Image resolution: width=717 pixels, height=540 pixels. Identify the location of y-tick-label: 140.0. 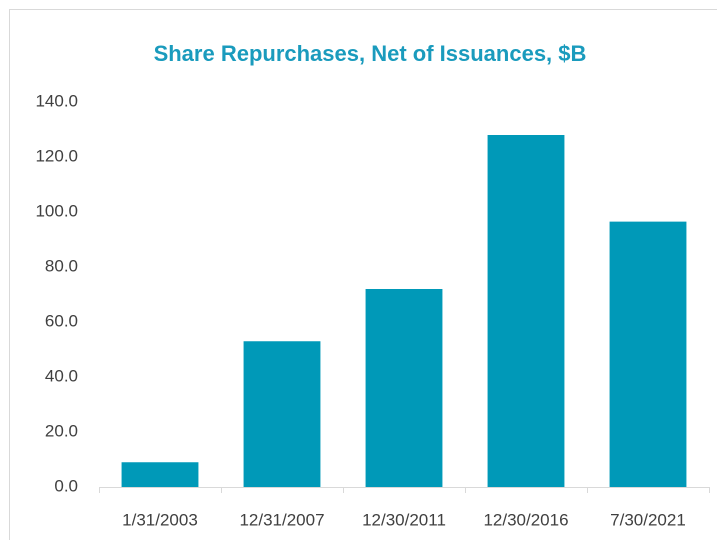
(56, 100).